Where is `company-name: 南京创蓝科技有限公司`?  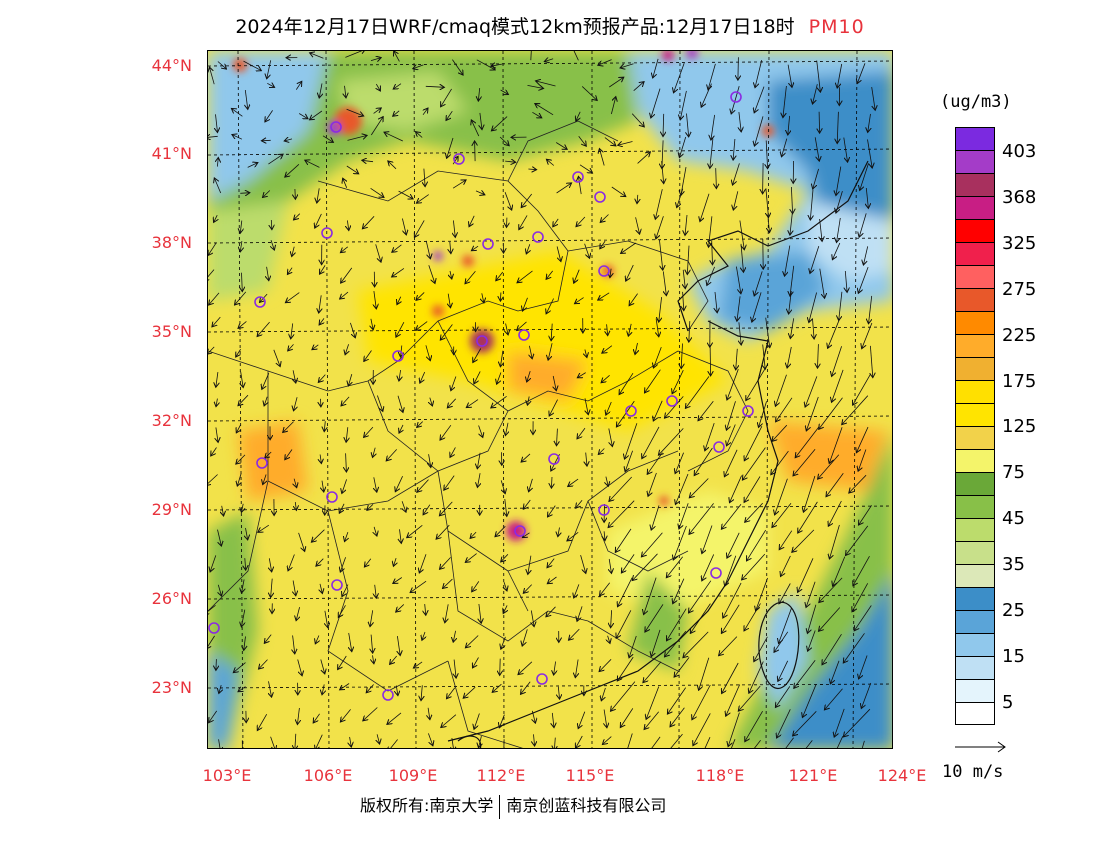 company-name: 南京创蓝科技有限公司 is located at coordinates (586, 805).